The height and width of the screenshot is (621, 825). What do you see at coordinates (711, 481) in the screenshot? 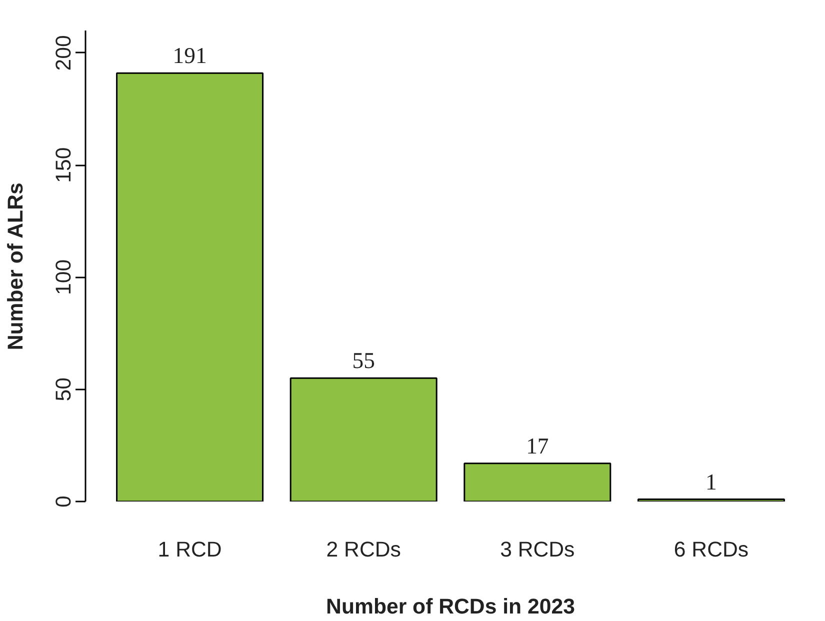
I see `data-label: 1` at bounding box center [711, 481].